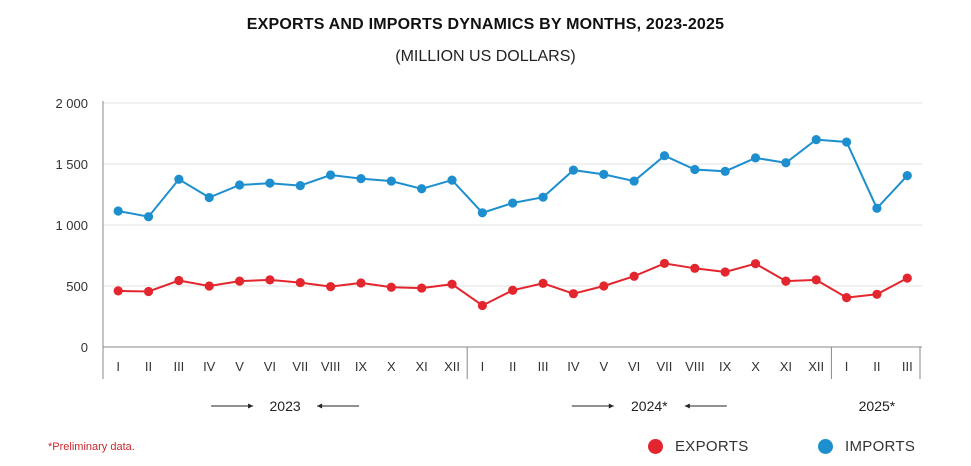 This screenshot has width=971, height=466. Describe the element at coordinates (649, 406) in the screenshot. I see `year-label: 2024*` at that location.